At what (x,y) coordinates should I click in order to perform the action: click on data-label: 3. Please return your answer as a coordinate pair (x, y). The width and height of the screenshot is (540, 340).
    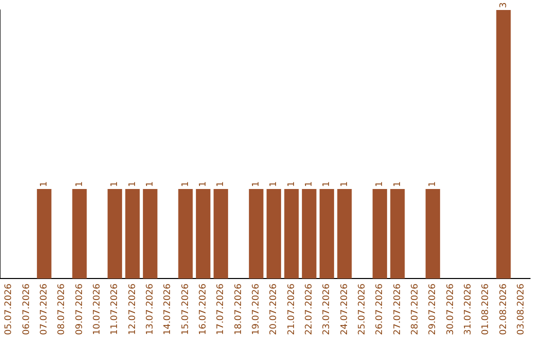
    Looking at the image, I should click on (503, 5).